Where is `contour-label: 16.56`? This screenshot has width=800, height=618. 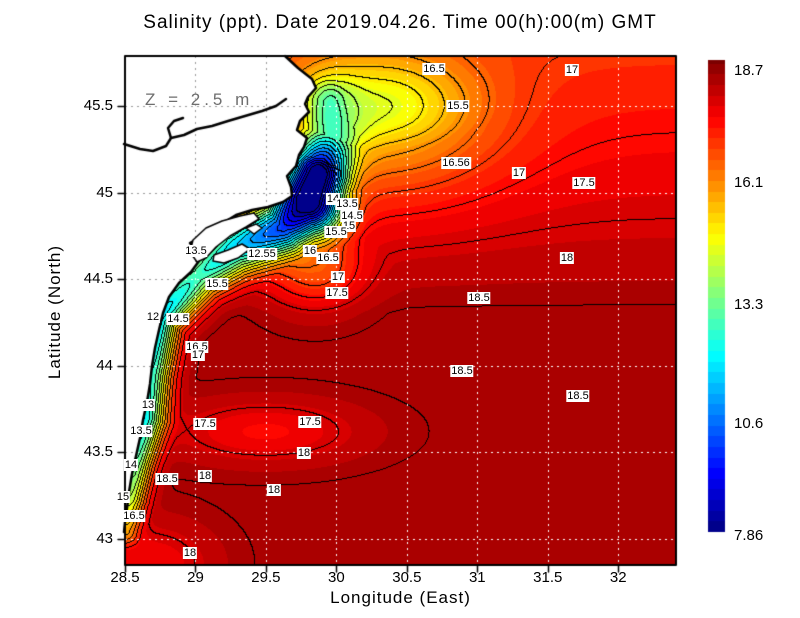 contour-label: 16.56 is located at coordinates (456, 163).